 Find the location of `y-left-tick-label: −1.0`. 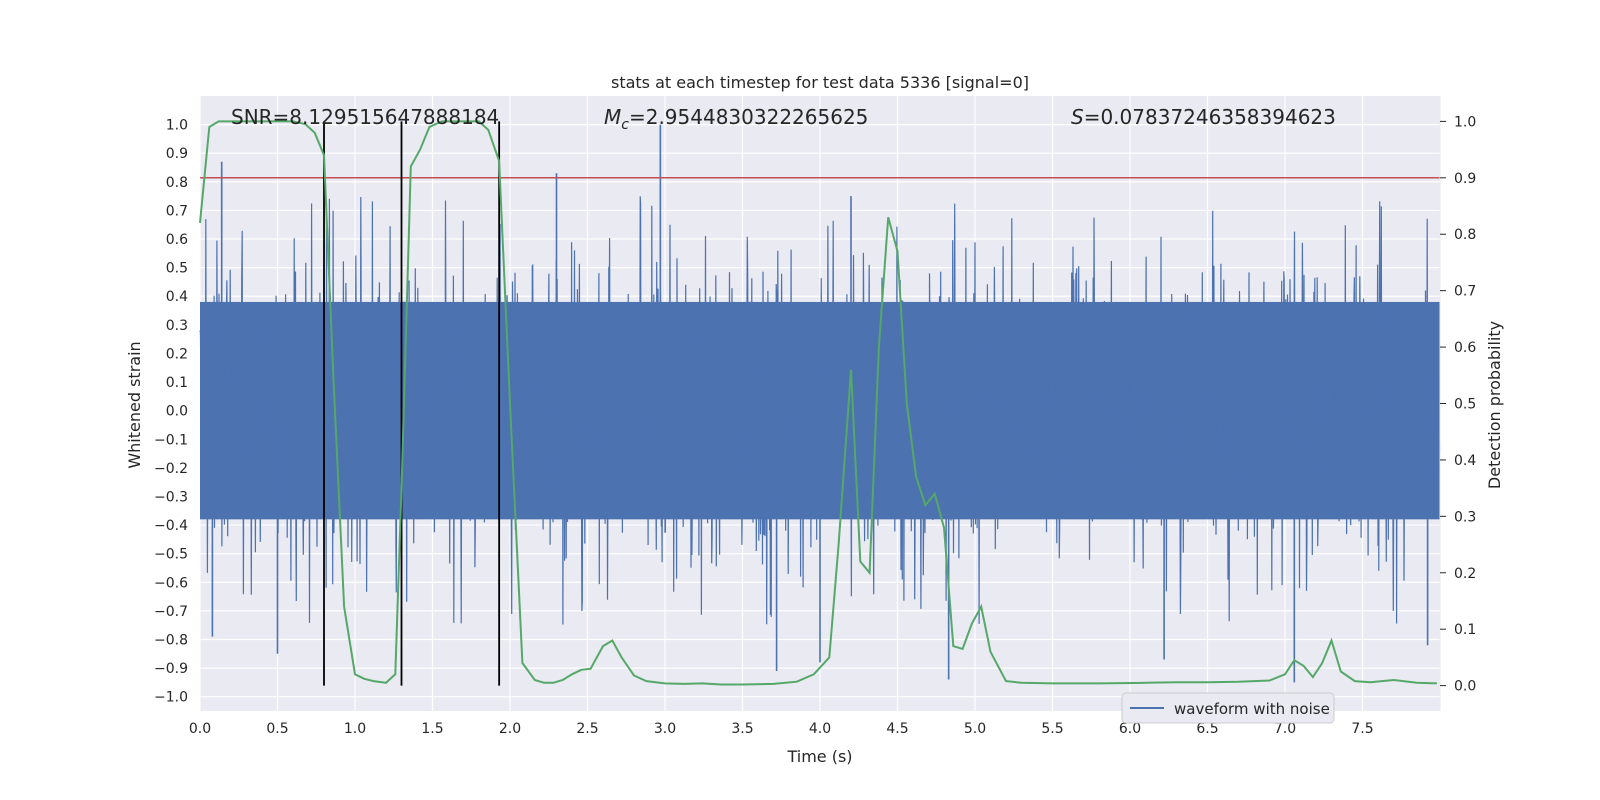

y-left-tick-label: −1.0 is located at coordinates (171, 698).